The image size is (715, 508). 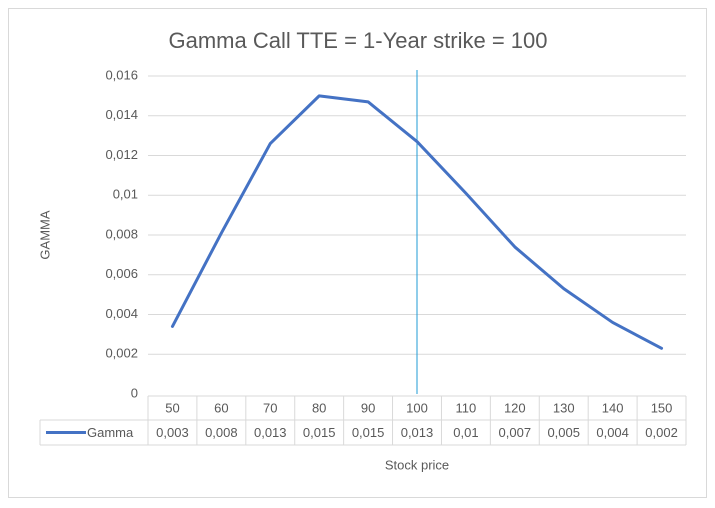 I want to click on y-tick-label: 0,01, so click(x=125, y=194).